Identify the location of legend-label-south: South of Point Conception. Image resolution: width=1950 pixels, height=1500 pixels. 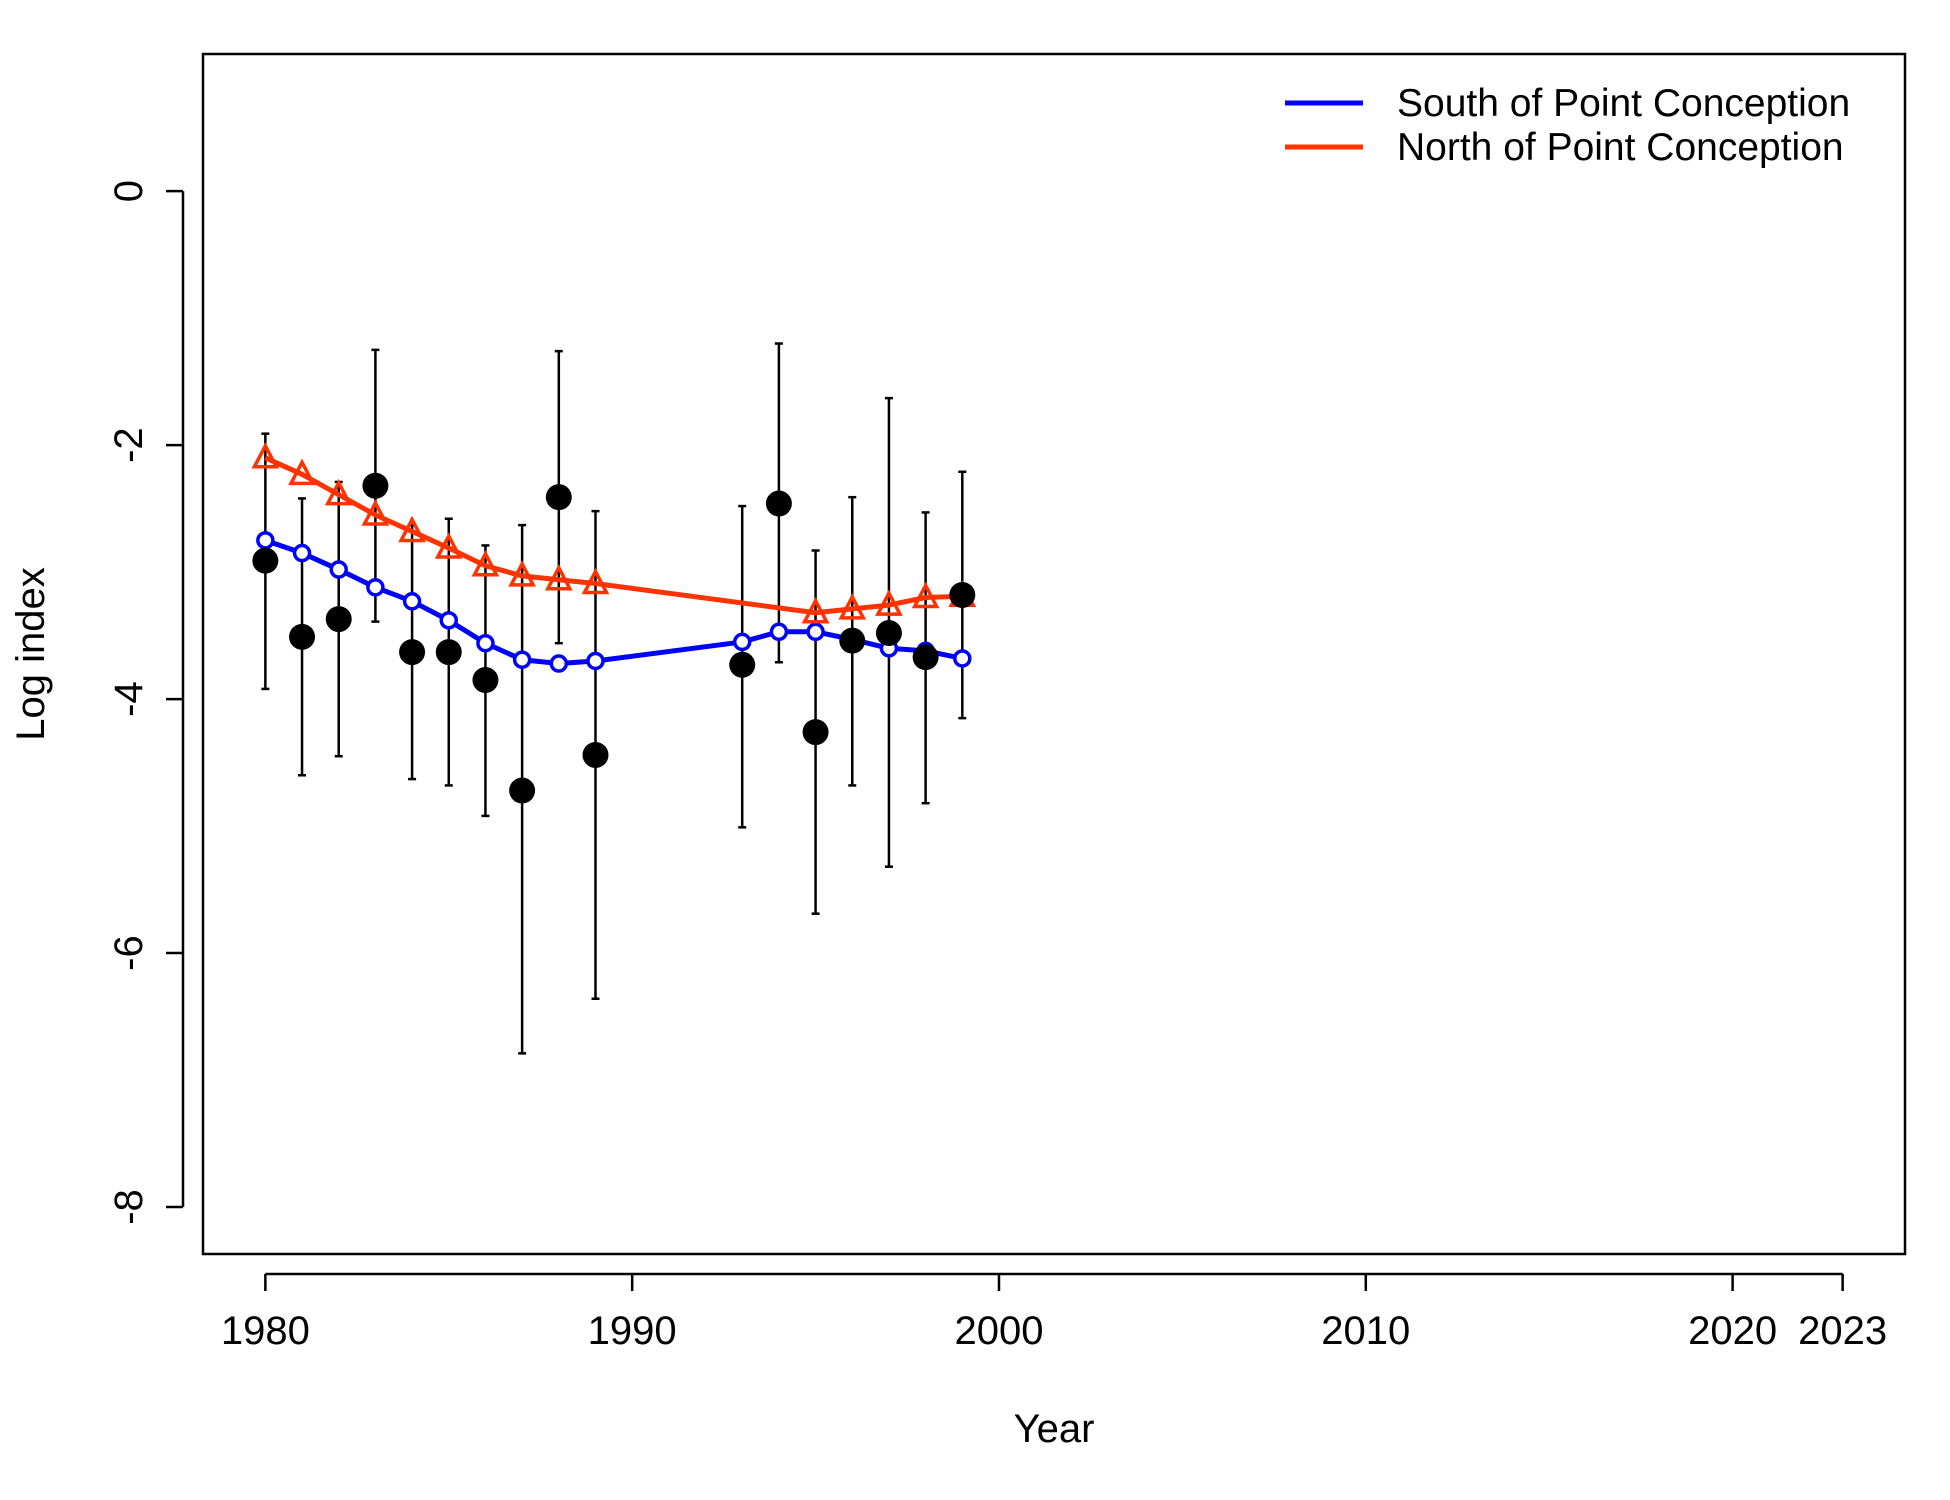
(1623, 103).